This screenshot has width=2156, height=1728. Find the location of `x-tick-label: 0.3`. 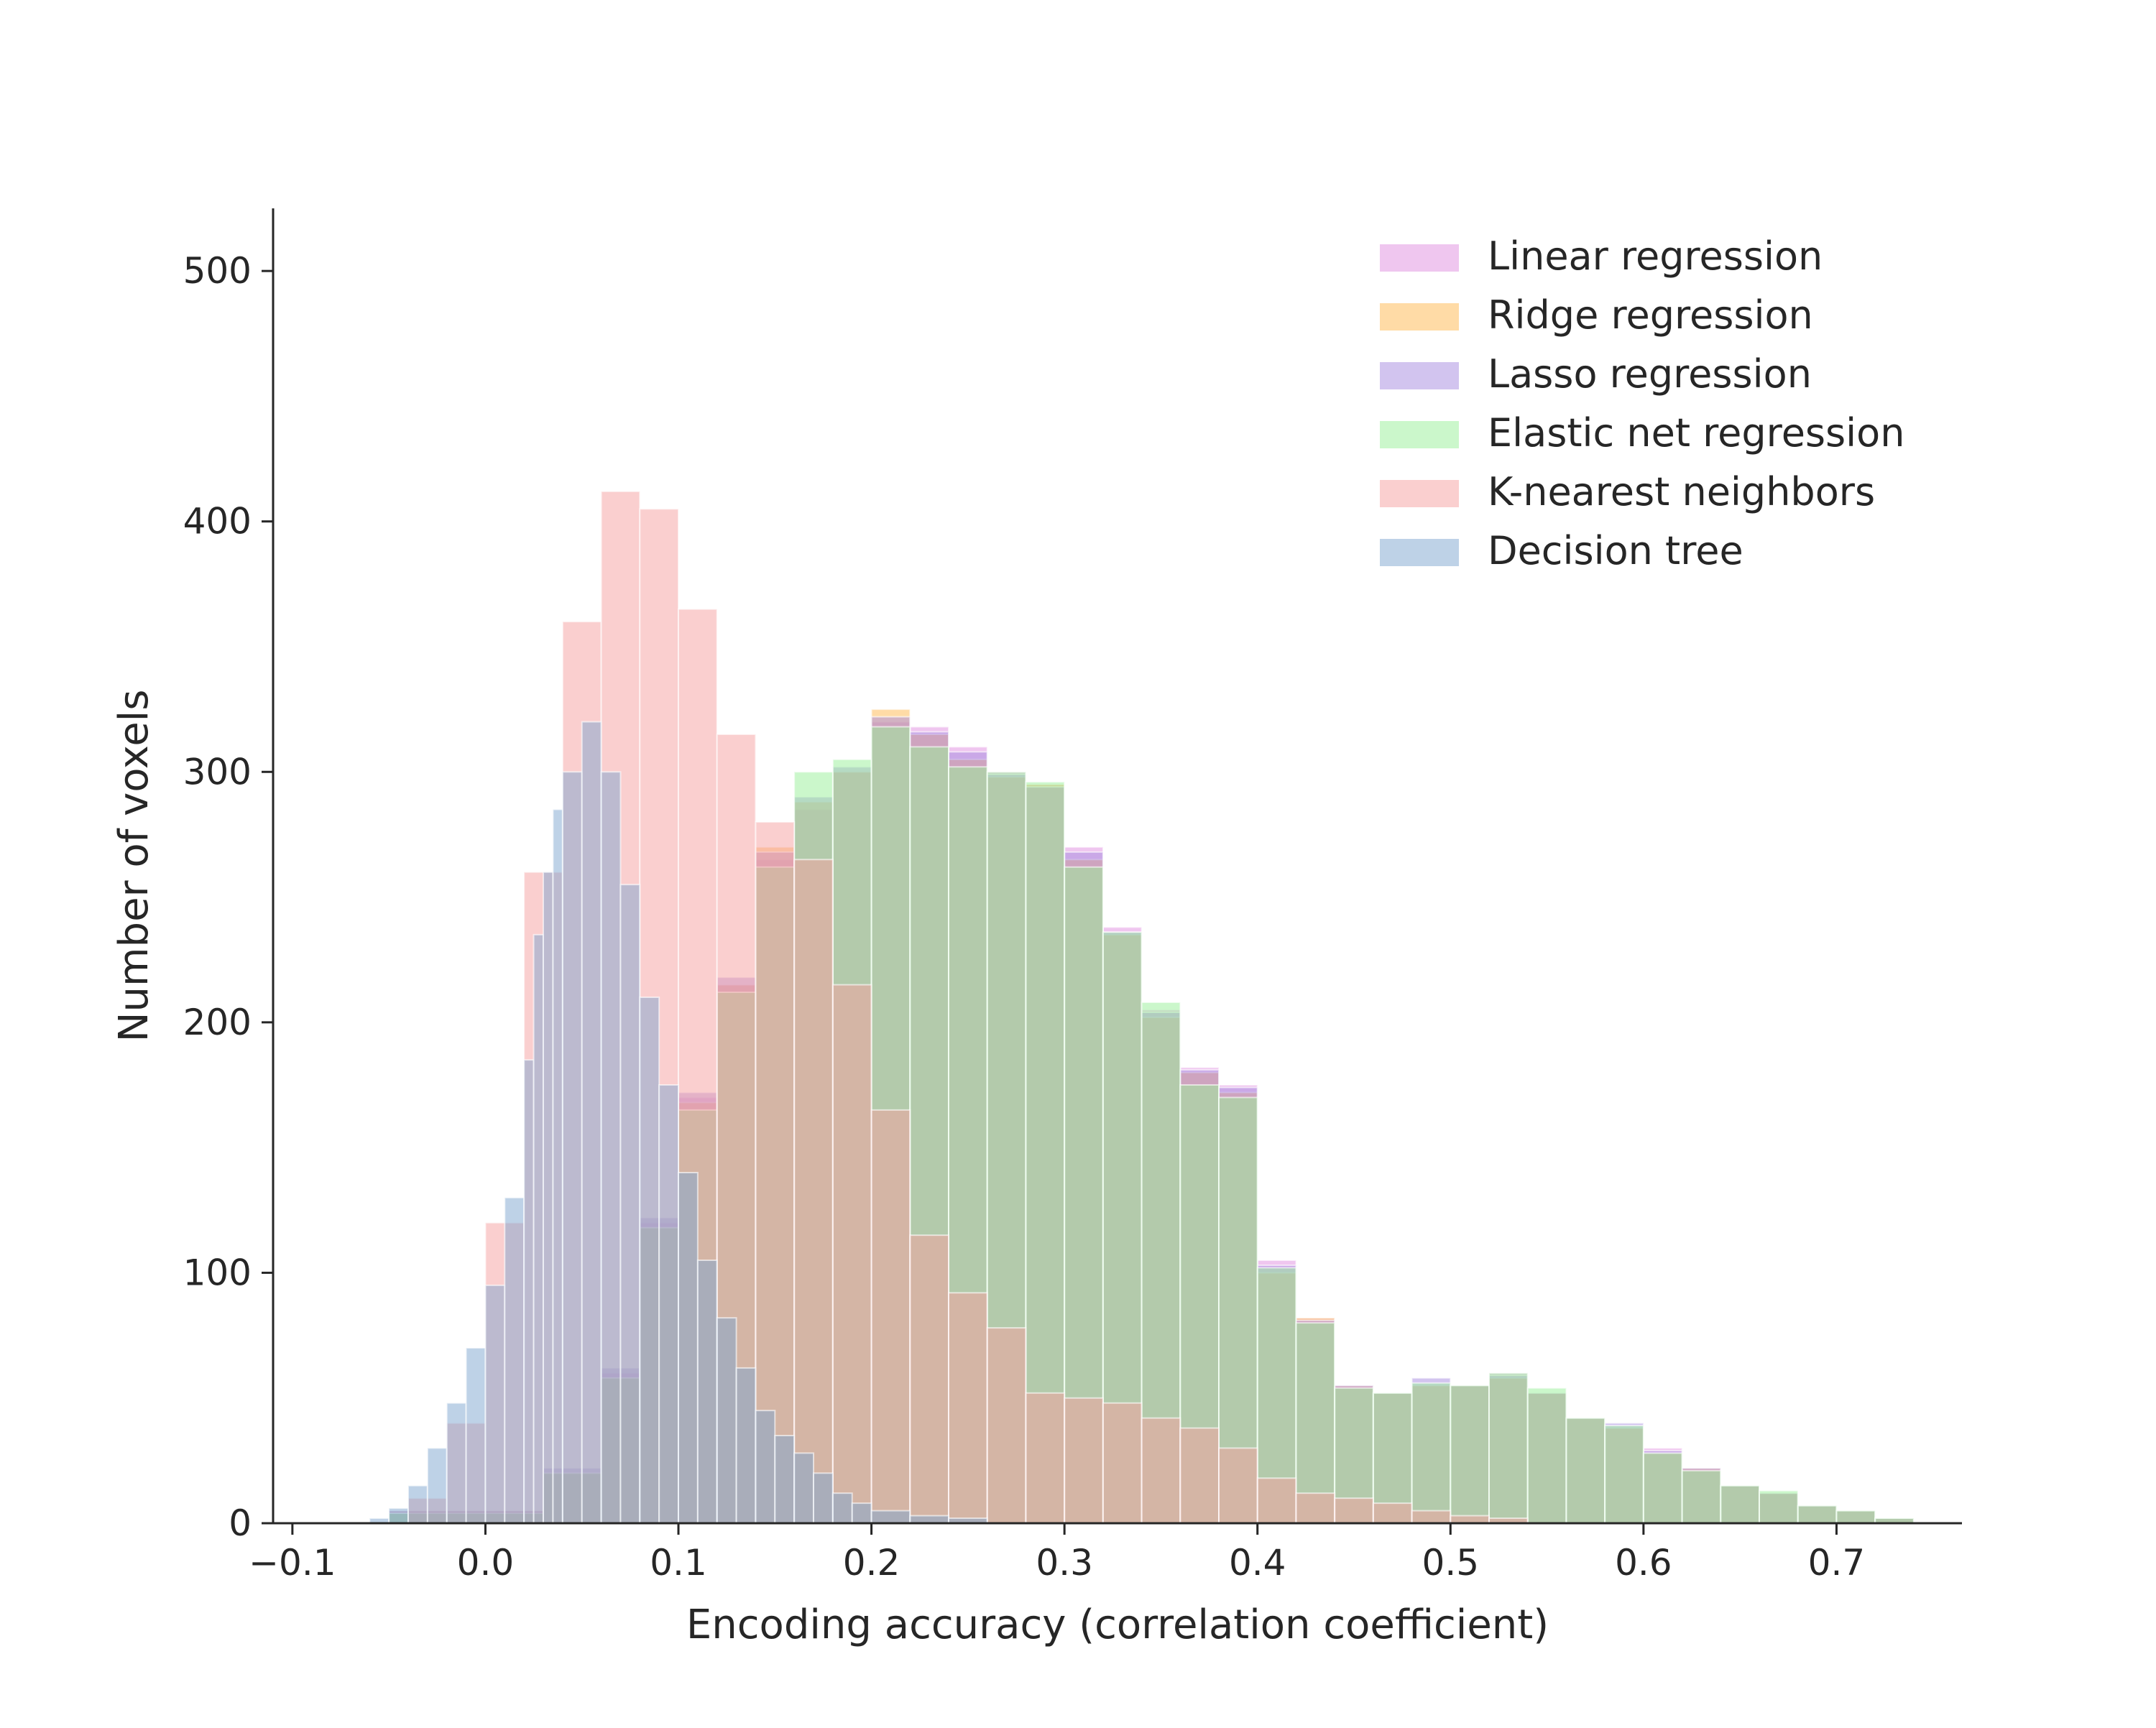

x-tick-label: 0.3 is located at coordinates (1064, 1563).